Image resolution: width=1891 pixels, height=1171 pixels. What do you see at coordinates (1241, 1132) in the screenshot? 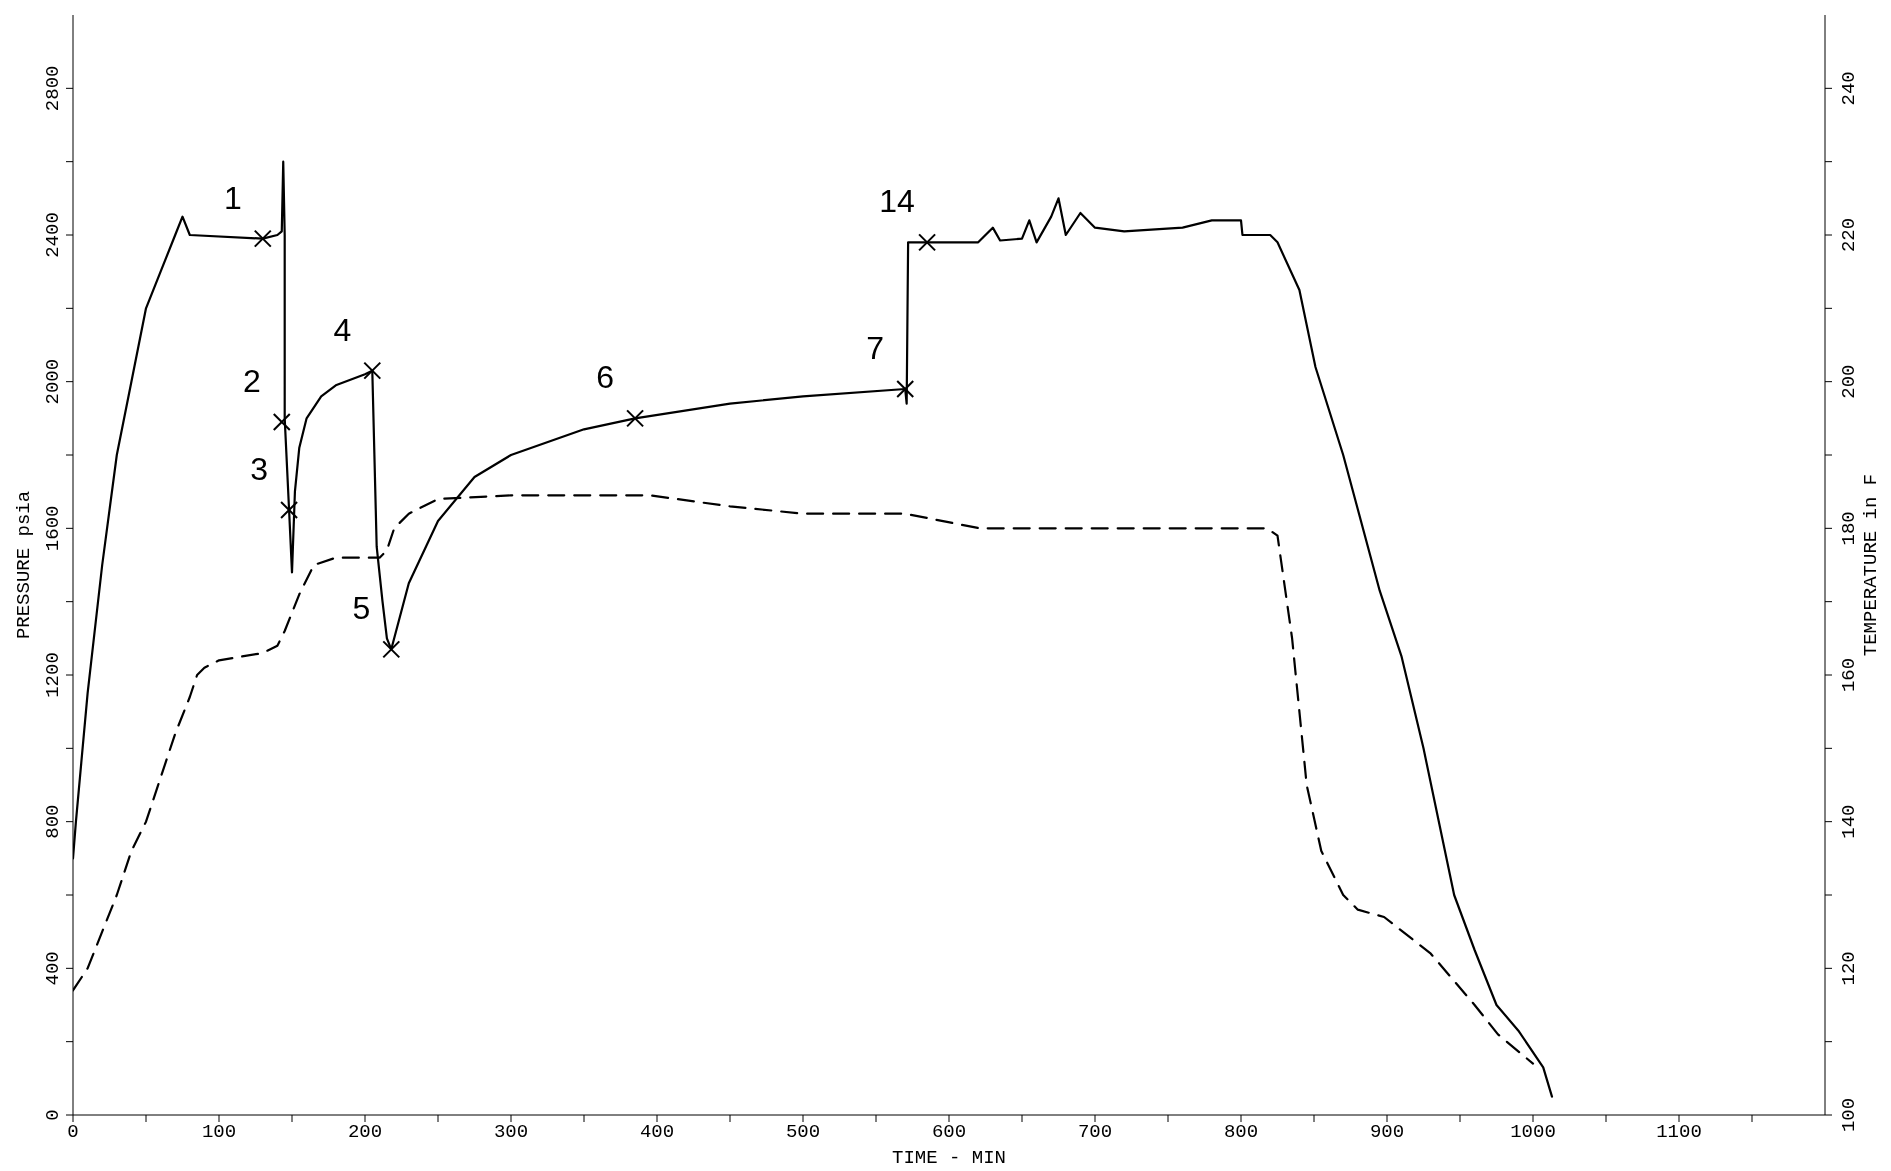
I see `x-tick-label: 800` at bounding box center [1241, 1132].